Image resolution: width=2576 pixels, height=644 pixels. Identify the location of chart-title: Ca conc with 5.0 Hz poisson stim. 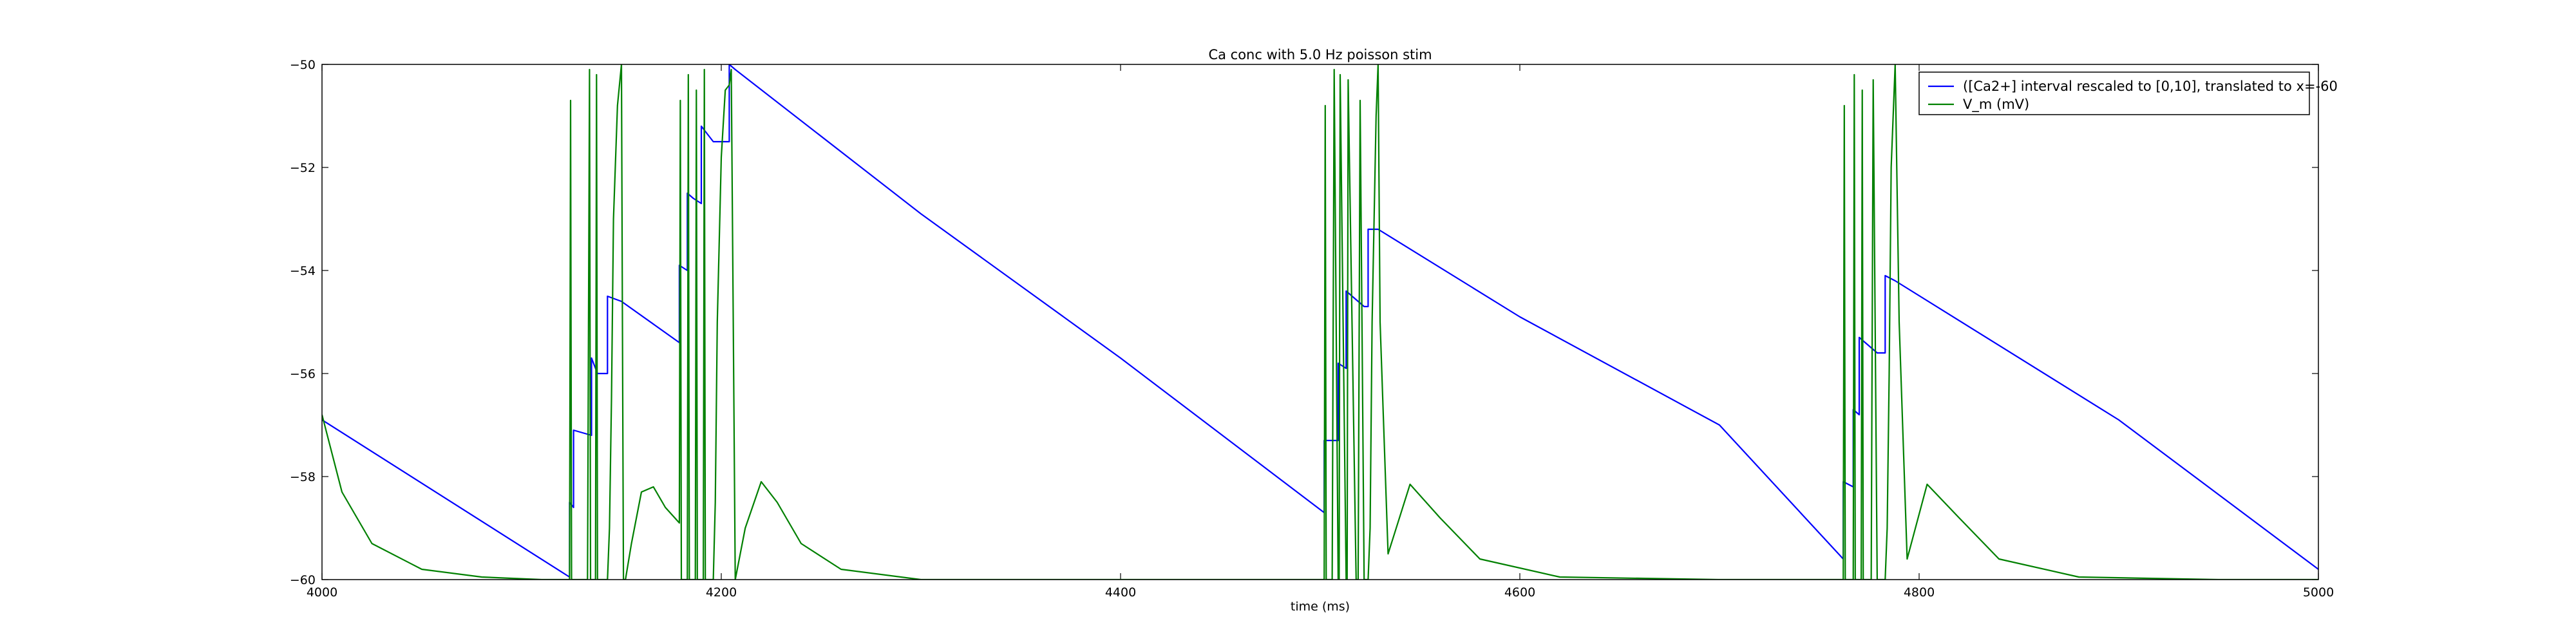
(1320, 54).